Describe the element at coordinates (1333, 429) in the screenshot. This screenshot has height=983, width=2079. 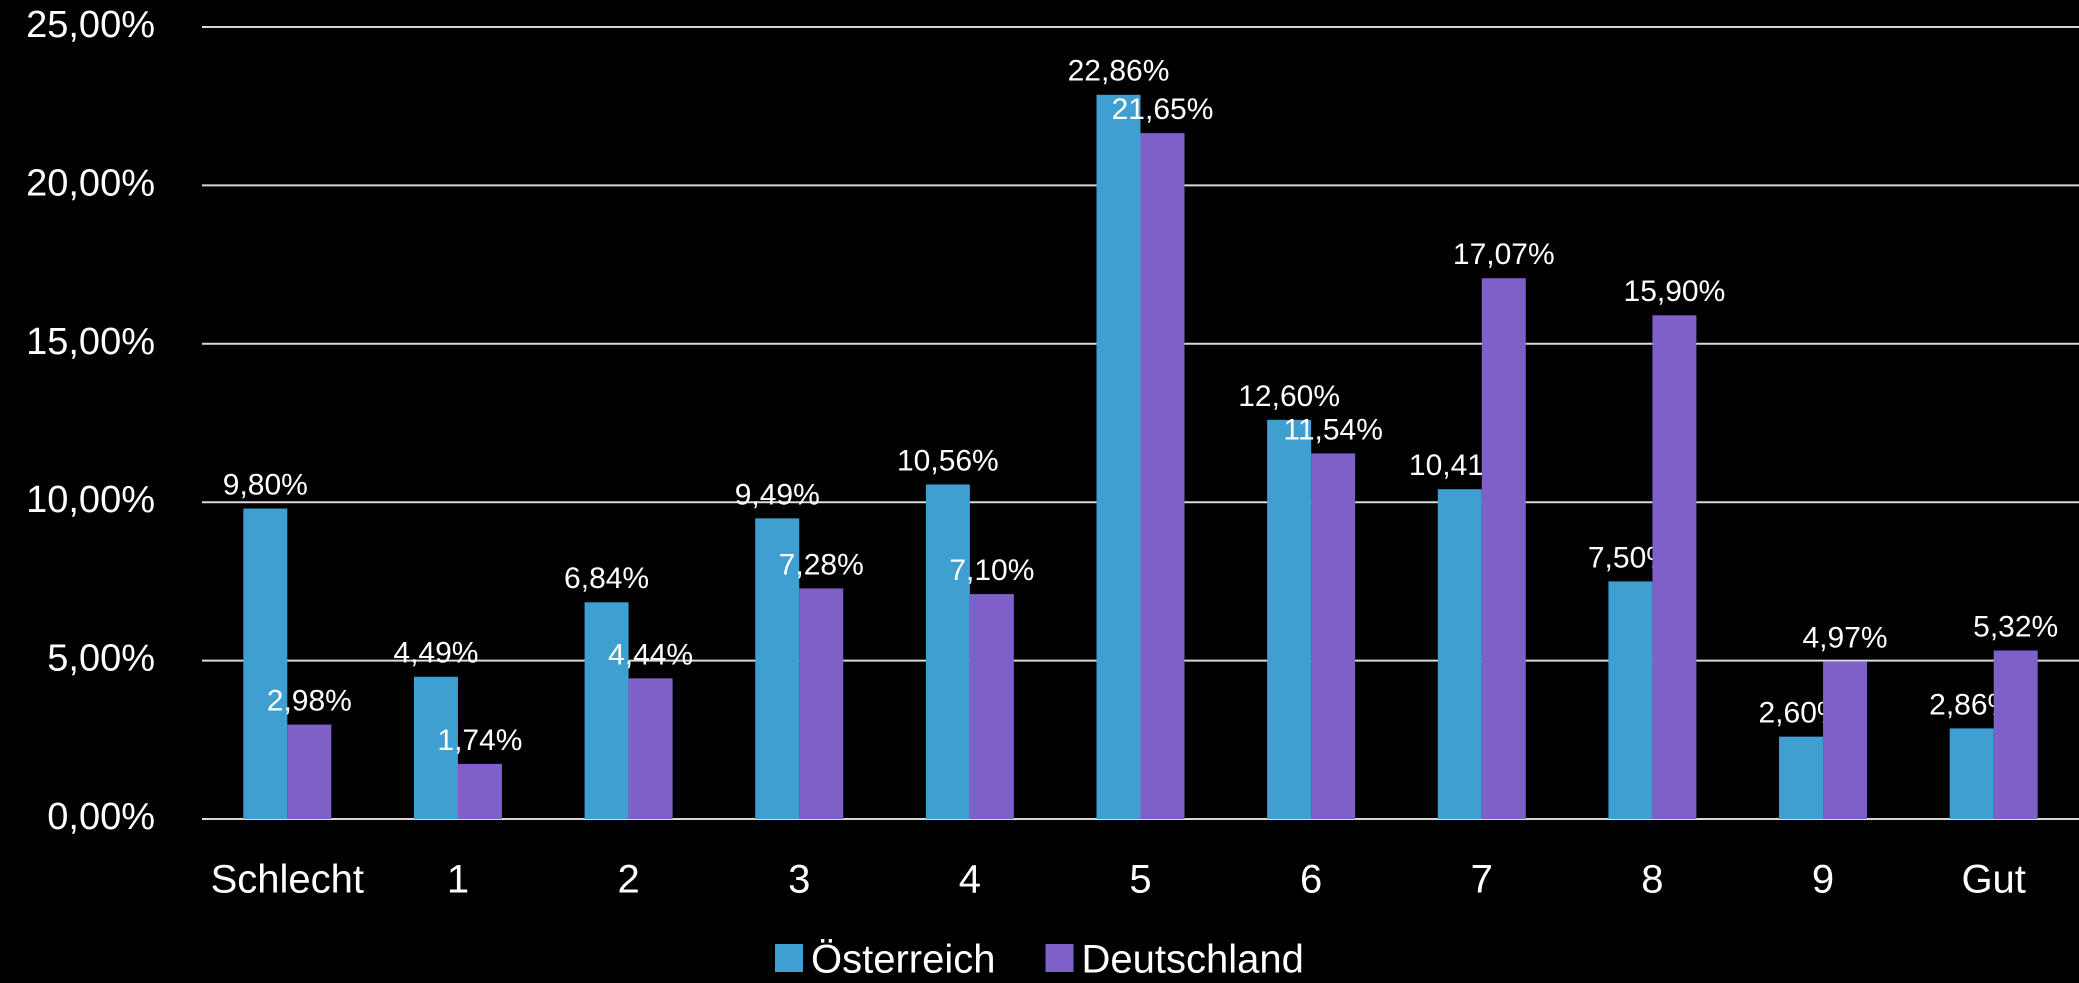
I see `value-label: 11,54%` at that location.